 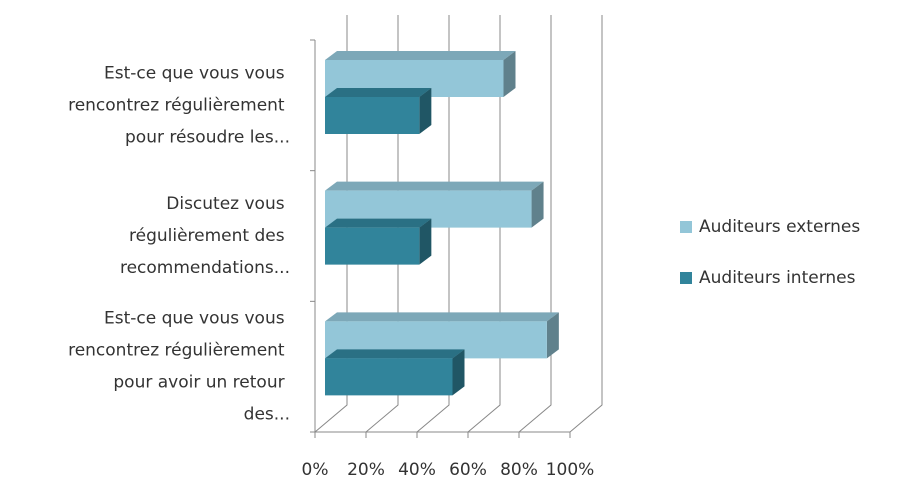 I want to click on x-tick-label: 20%, so click(x=366, y=470).